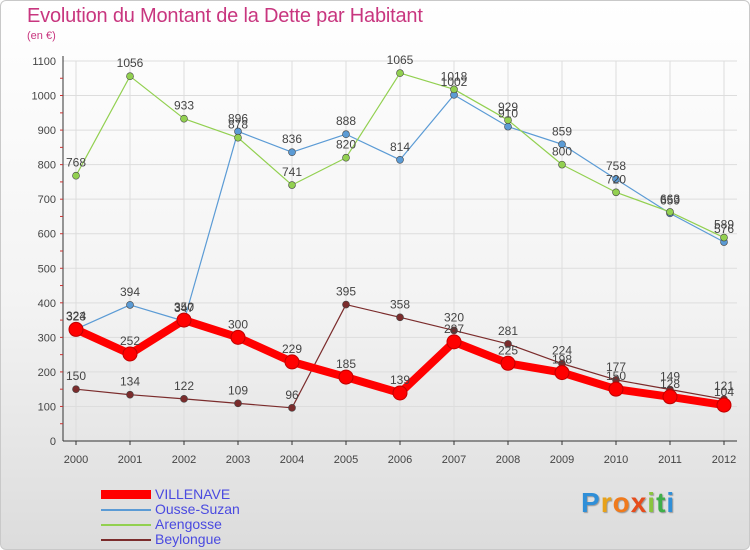 This screenshot has height=550, width=750. I want to click on data-label: 324, so click(76, 316).